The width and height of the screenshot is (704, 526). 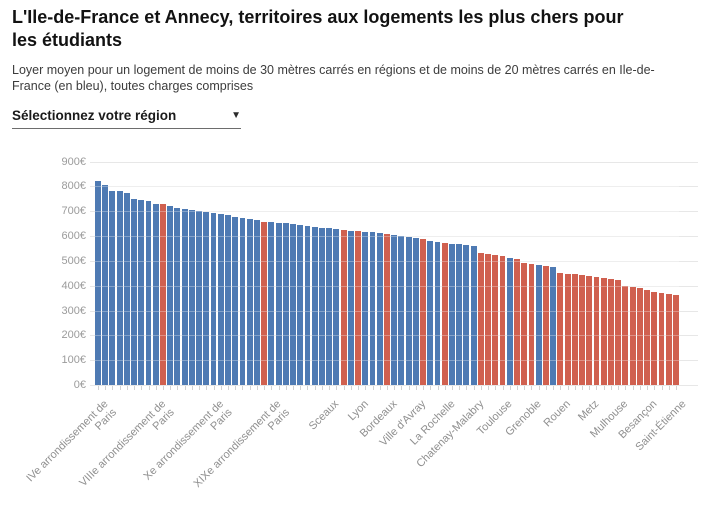 What do you see at coordinates (126, 118) in the screenshot?
I see `region-select-dropdown: Sélectionnez votre région ▼` at bounding box center [126, 118].